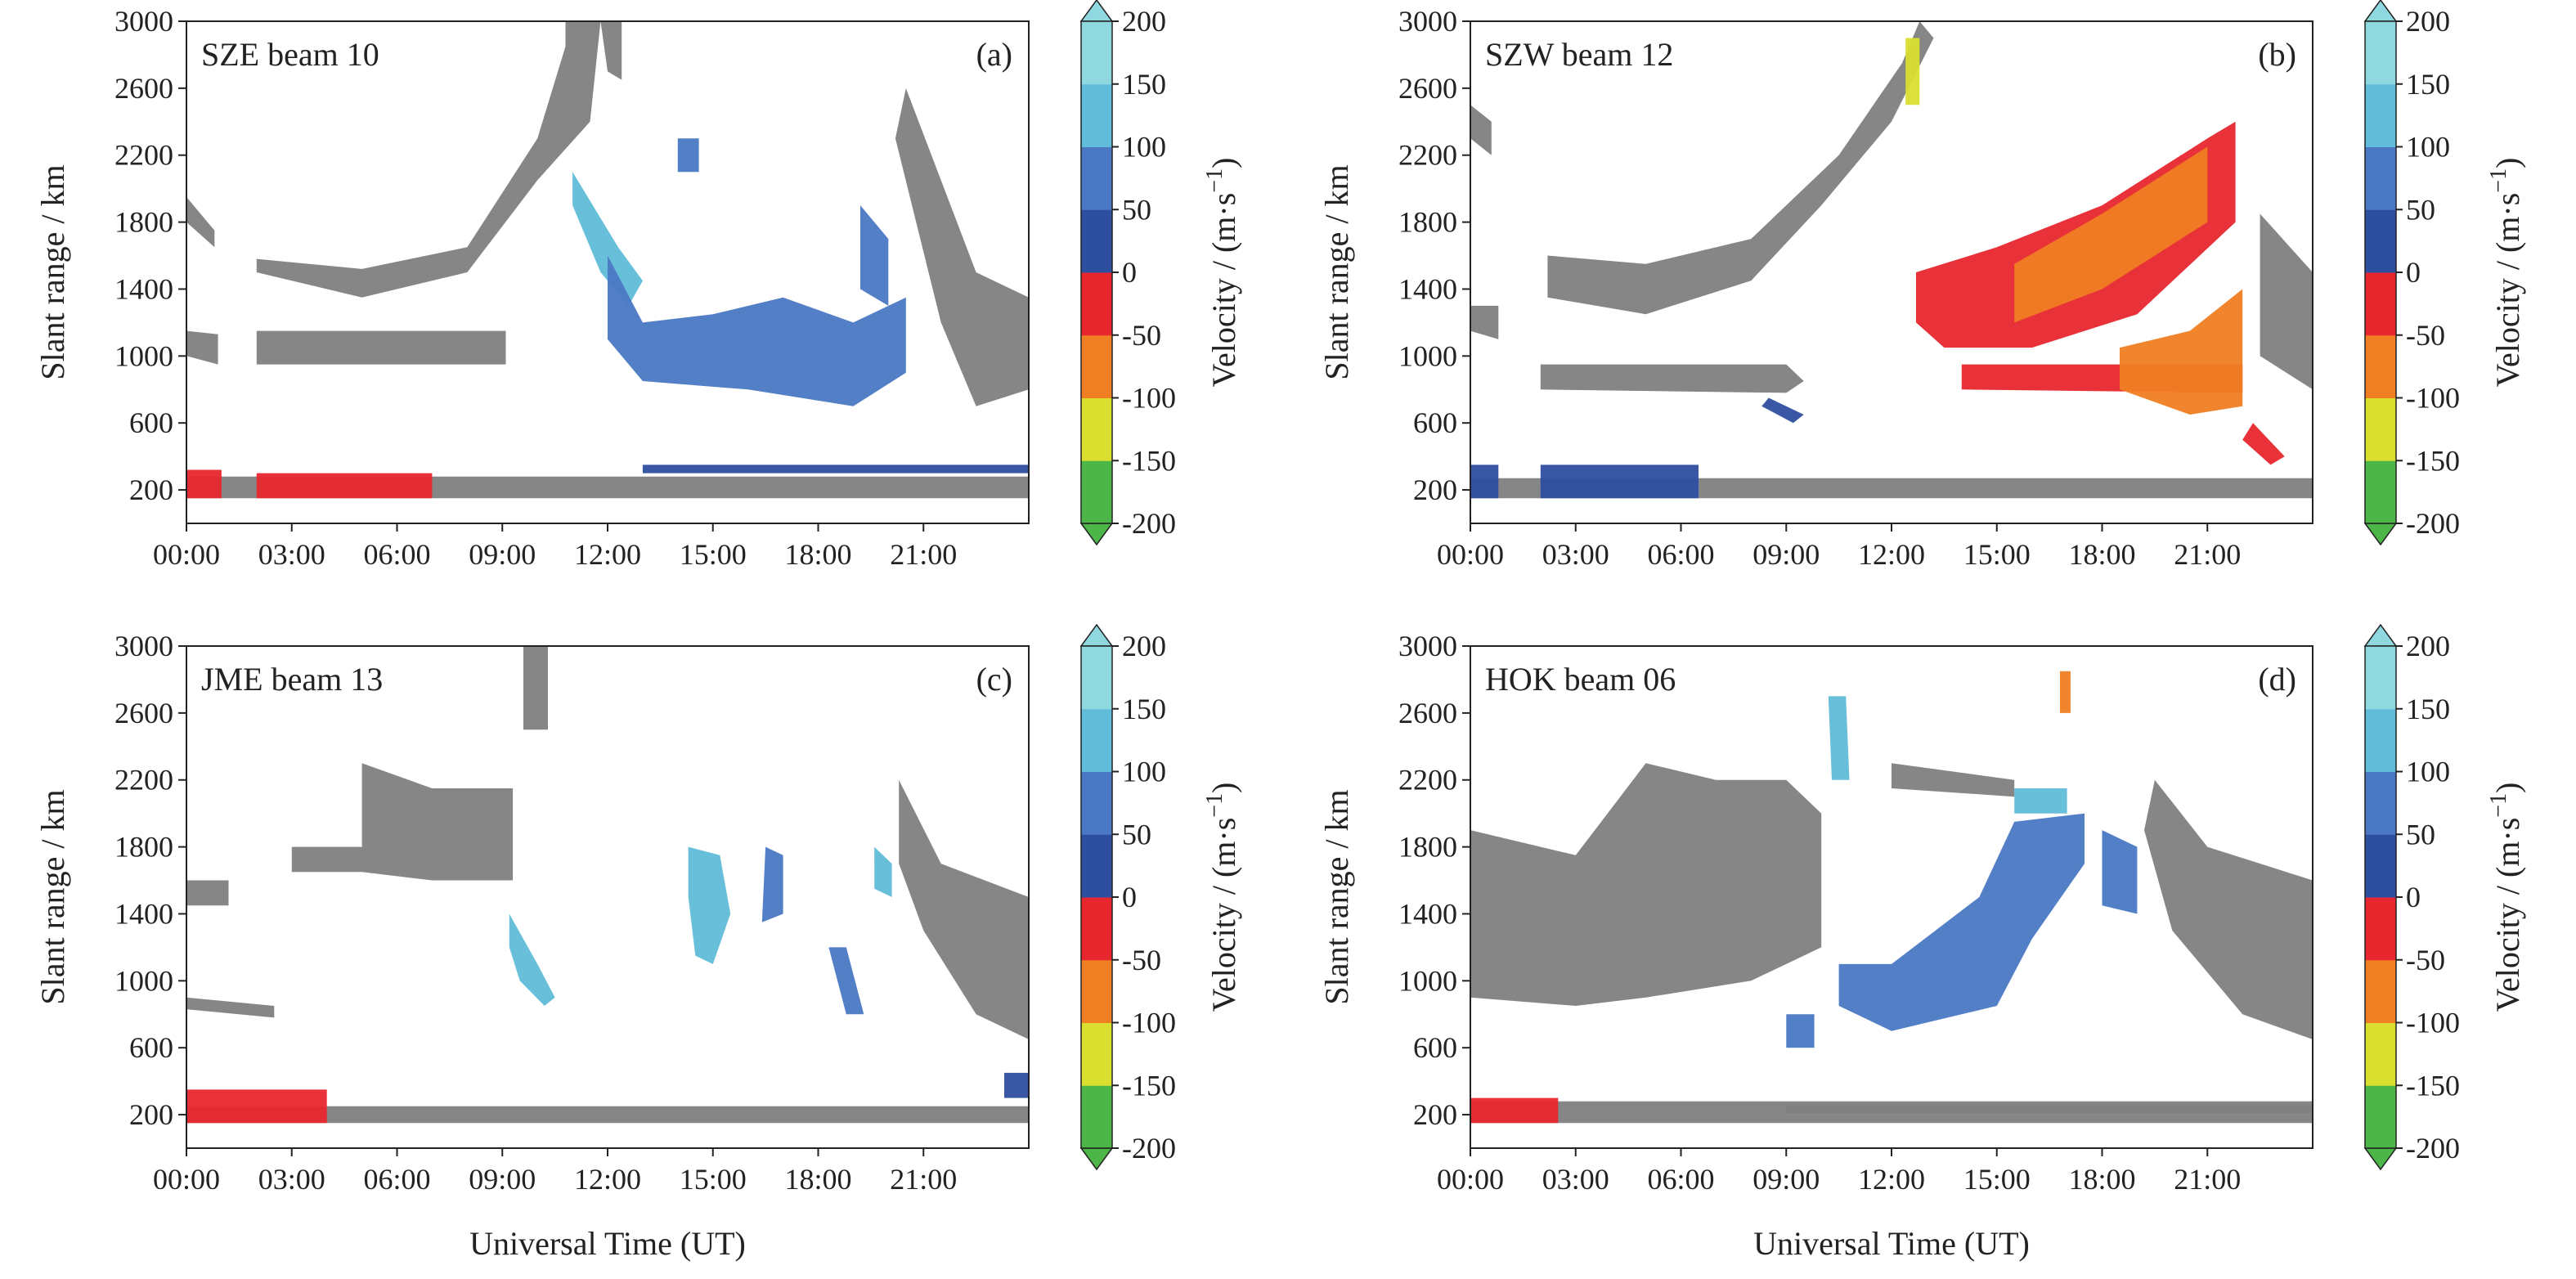  I want to click on plot-area, so click(608, 897).